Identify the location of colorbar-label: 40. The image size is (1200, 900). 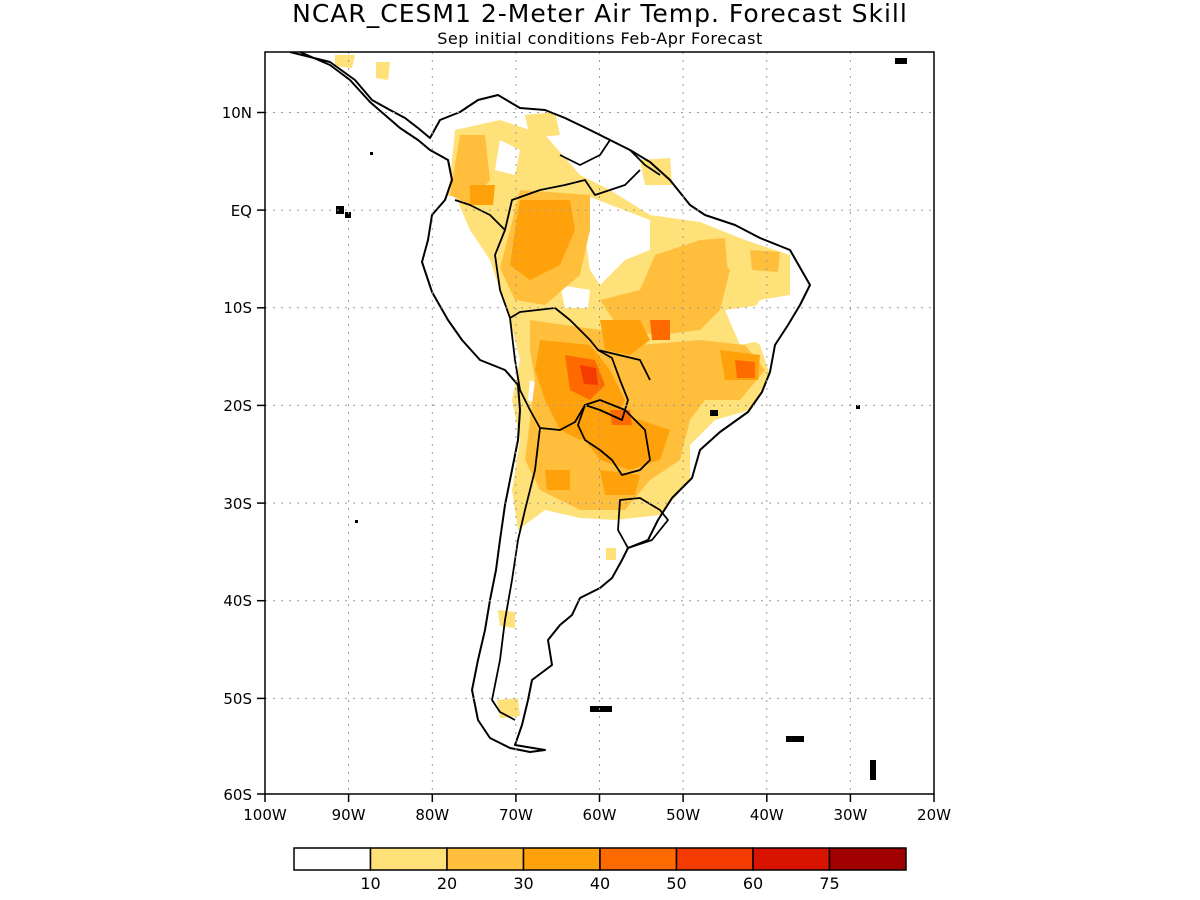
(600, 883).